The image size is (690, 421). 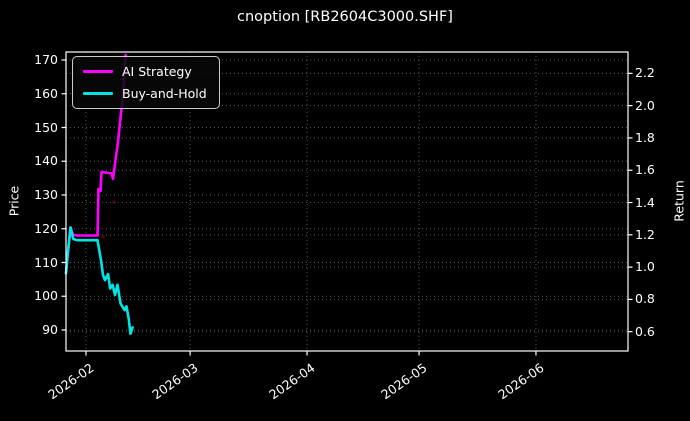 I want to click on y-tick-label-return: 0.8, so click(x=645, y=299).